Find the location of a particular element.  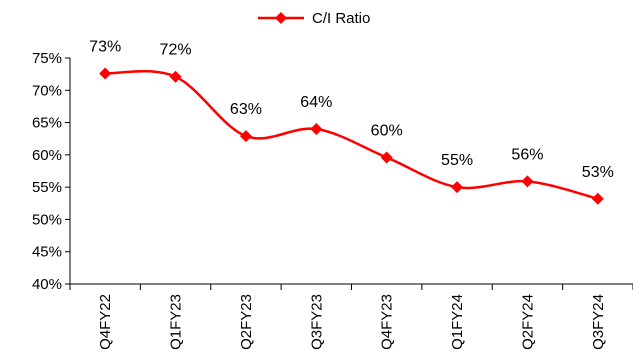

data-label: 72% is located at coordinates (176, 50).